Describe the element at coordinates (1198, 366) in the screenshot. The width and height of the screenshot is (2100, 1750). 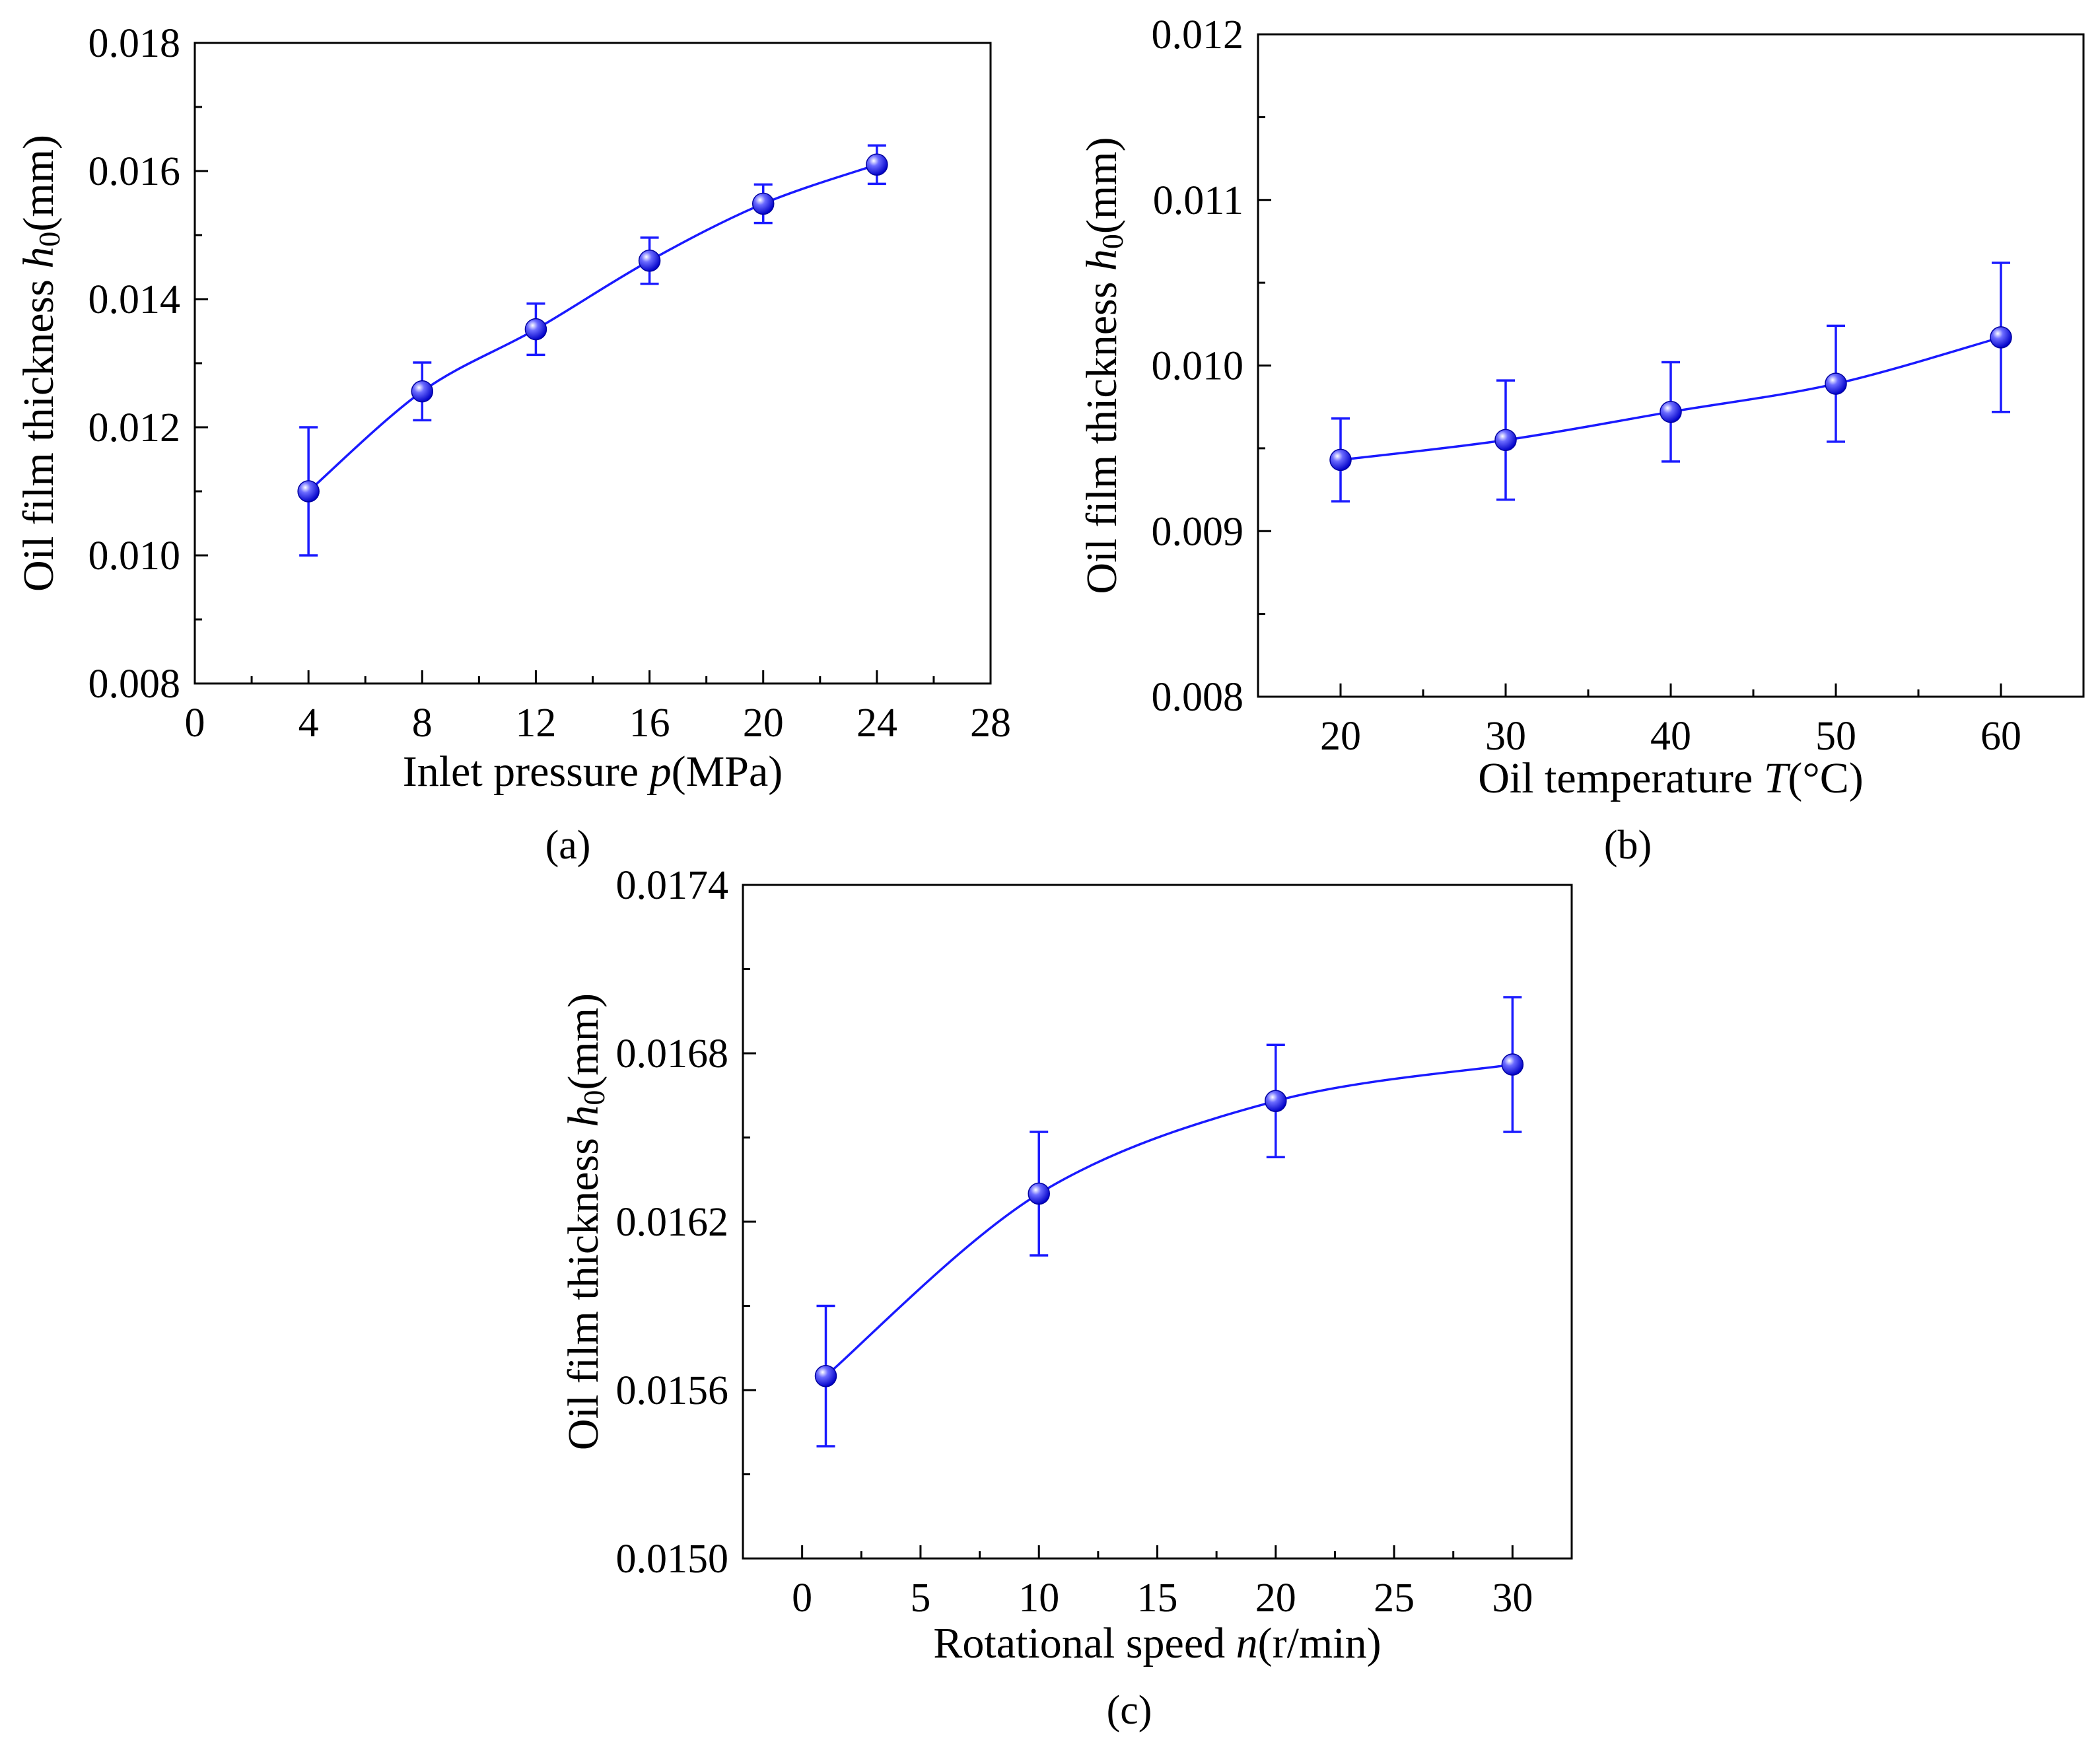
I see `chart-b-y-tick-label: 0.010` at that location.